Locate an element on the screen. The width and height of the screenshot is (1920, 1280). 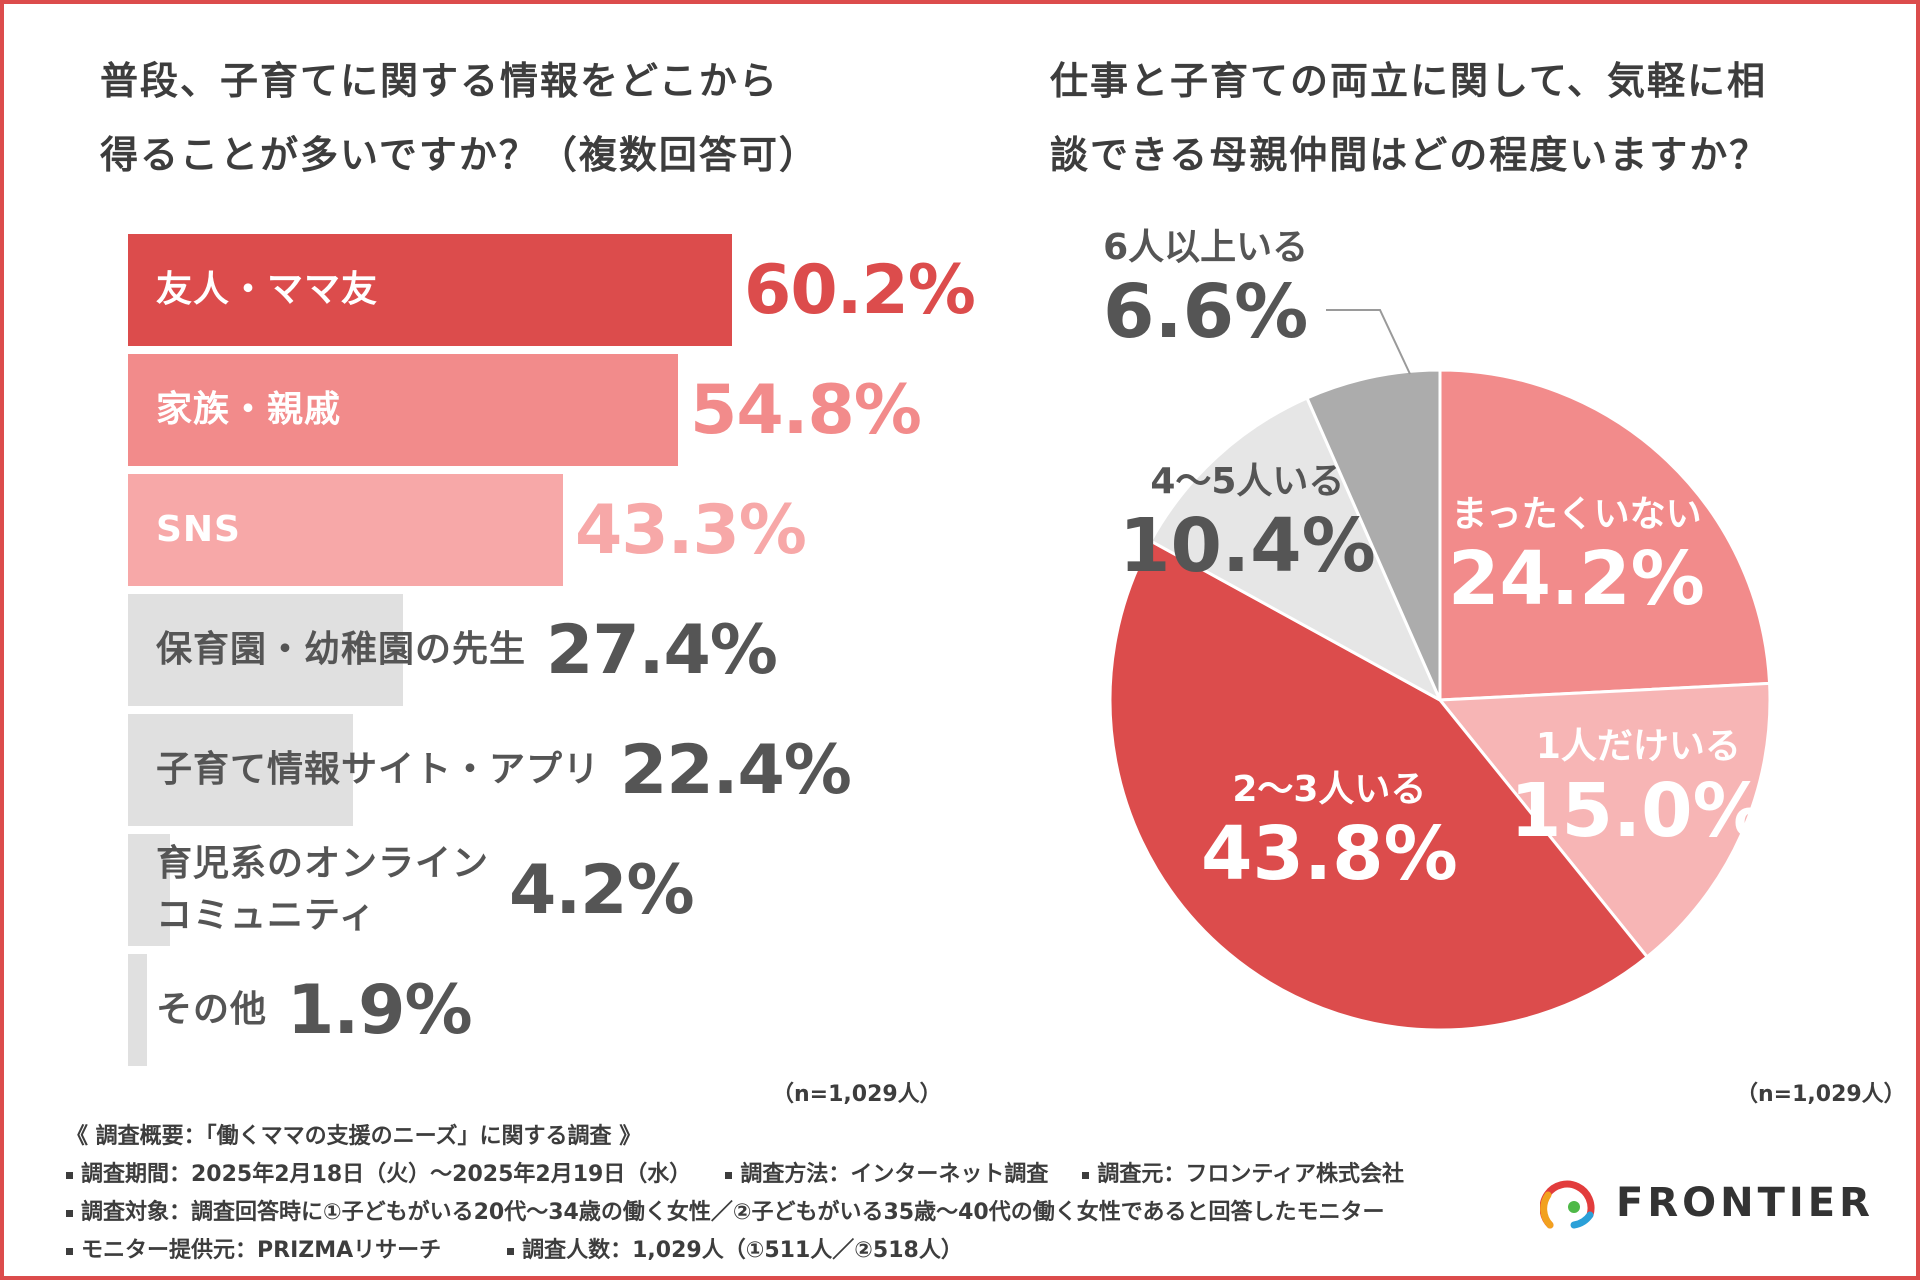
bar-chart-title-line1: 普段、子育てに関する情報をどこから is located at coordinates (439, 81).